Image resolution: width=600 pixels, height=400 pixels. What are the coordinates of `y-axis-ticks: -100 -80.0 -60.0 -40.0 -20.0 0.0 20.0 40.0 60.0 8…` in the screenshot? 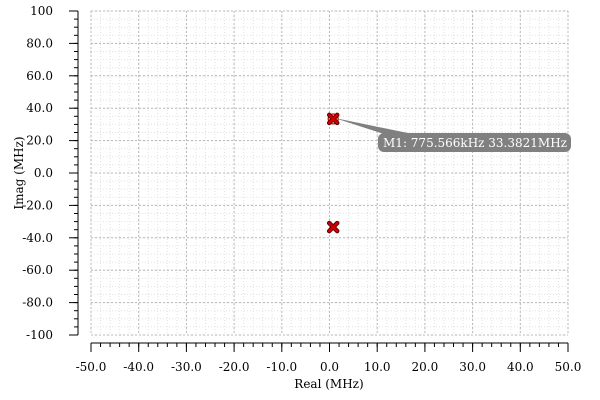 It's located at (50, 173).